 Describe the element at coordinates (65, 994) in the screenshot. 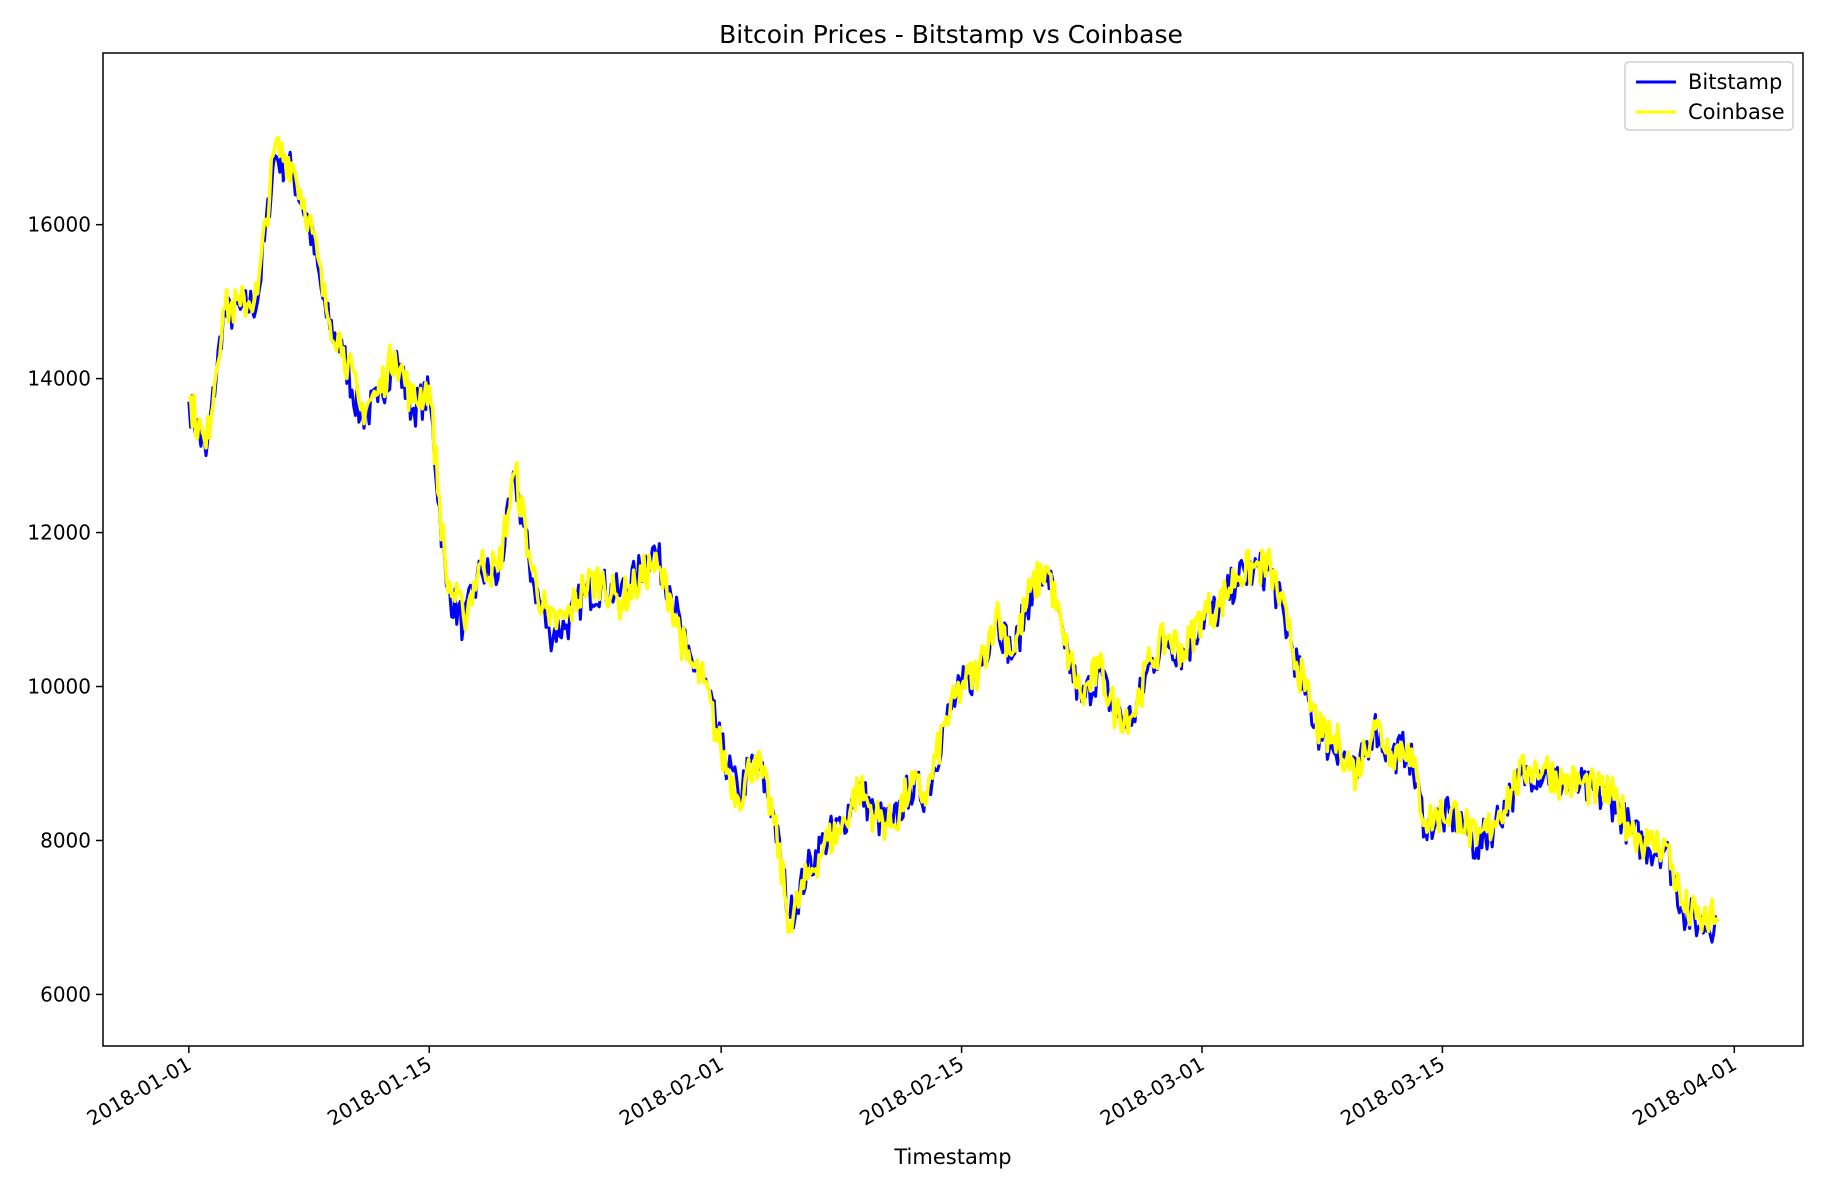

I see `y-tick-label: 6000` at that location.